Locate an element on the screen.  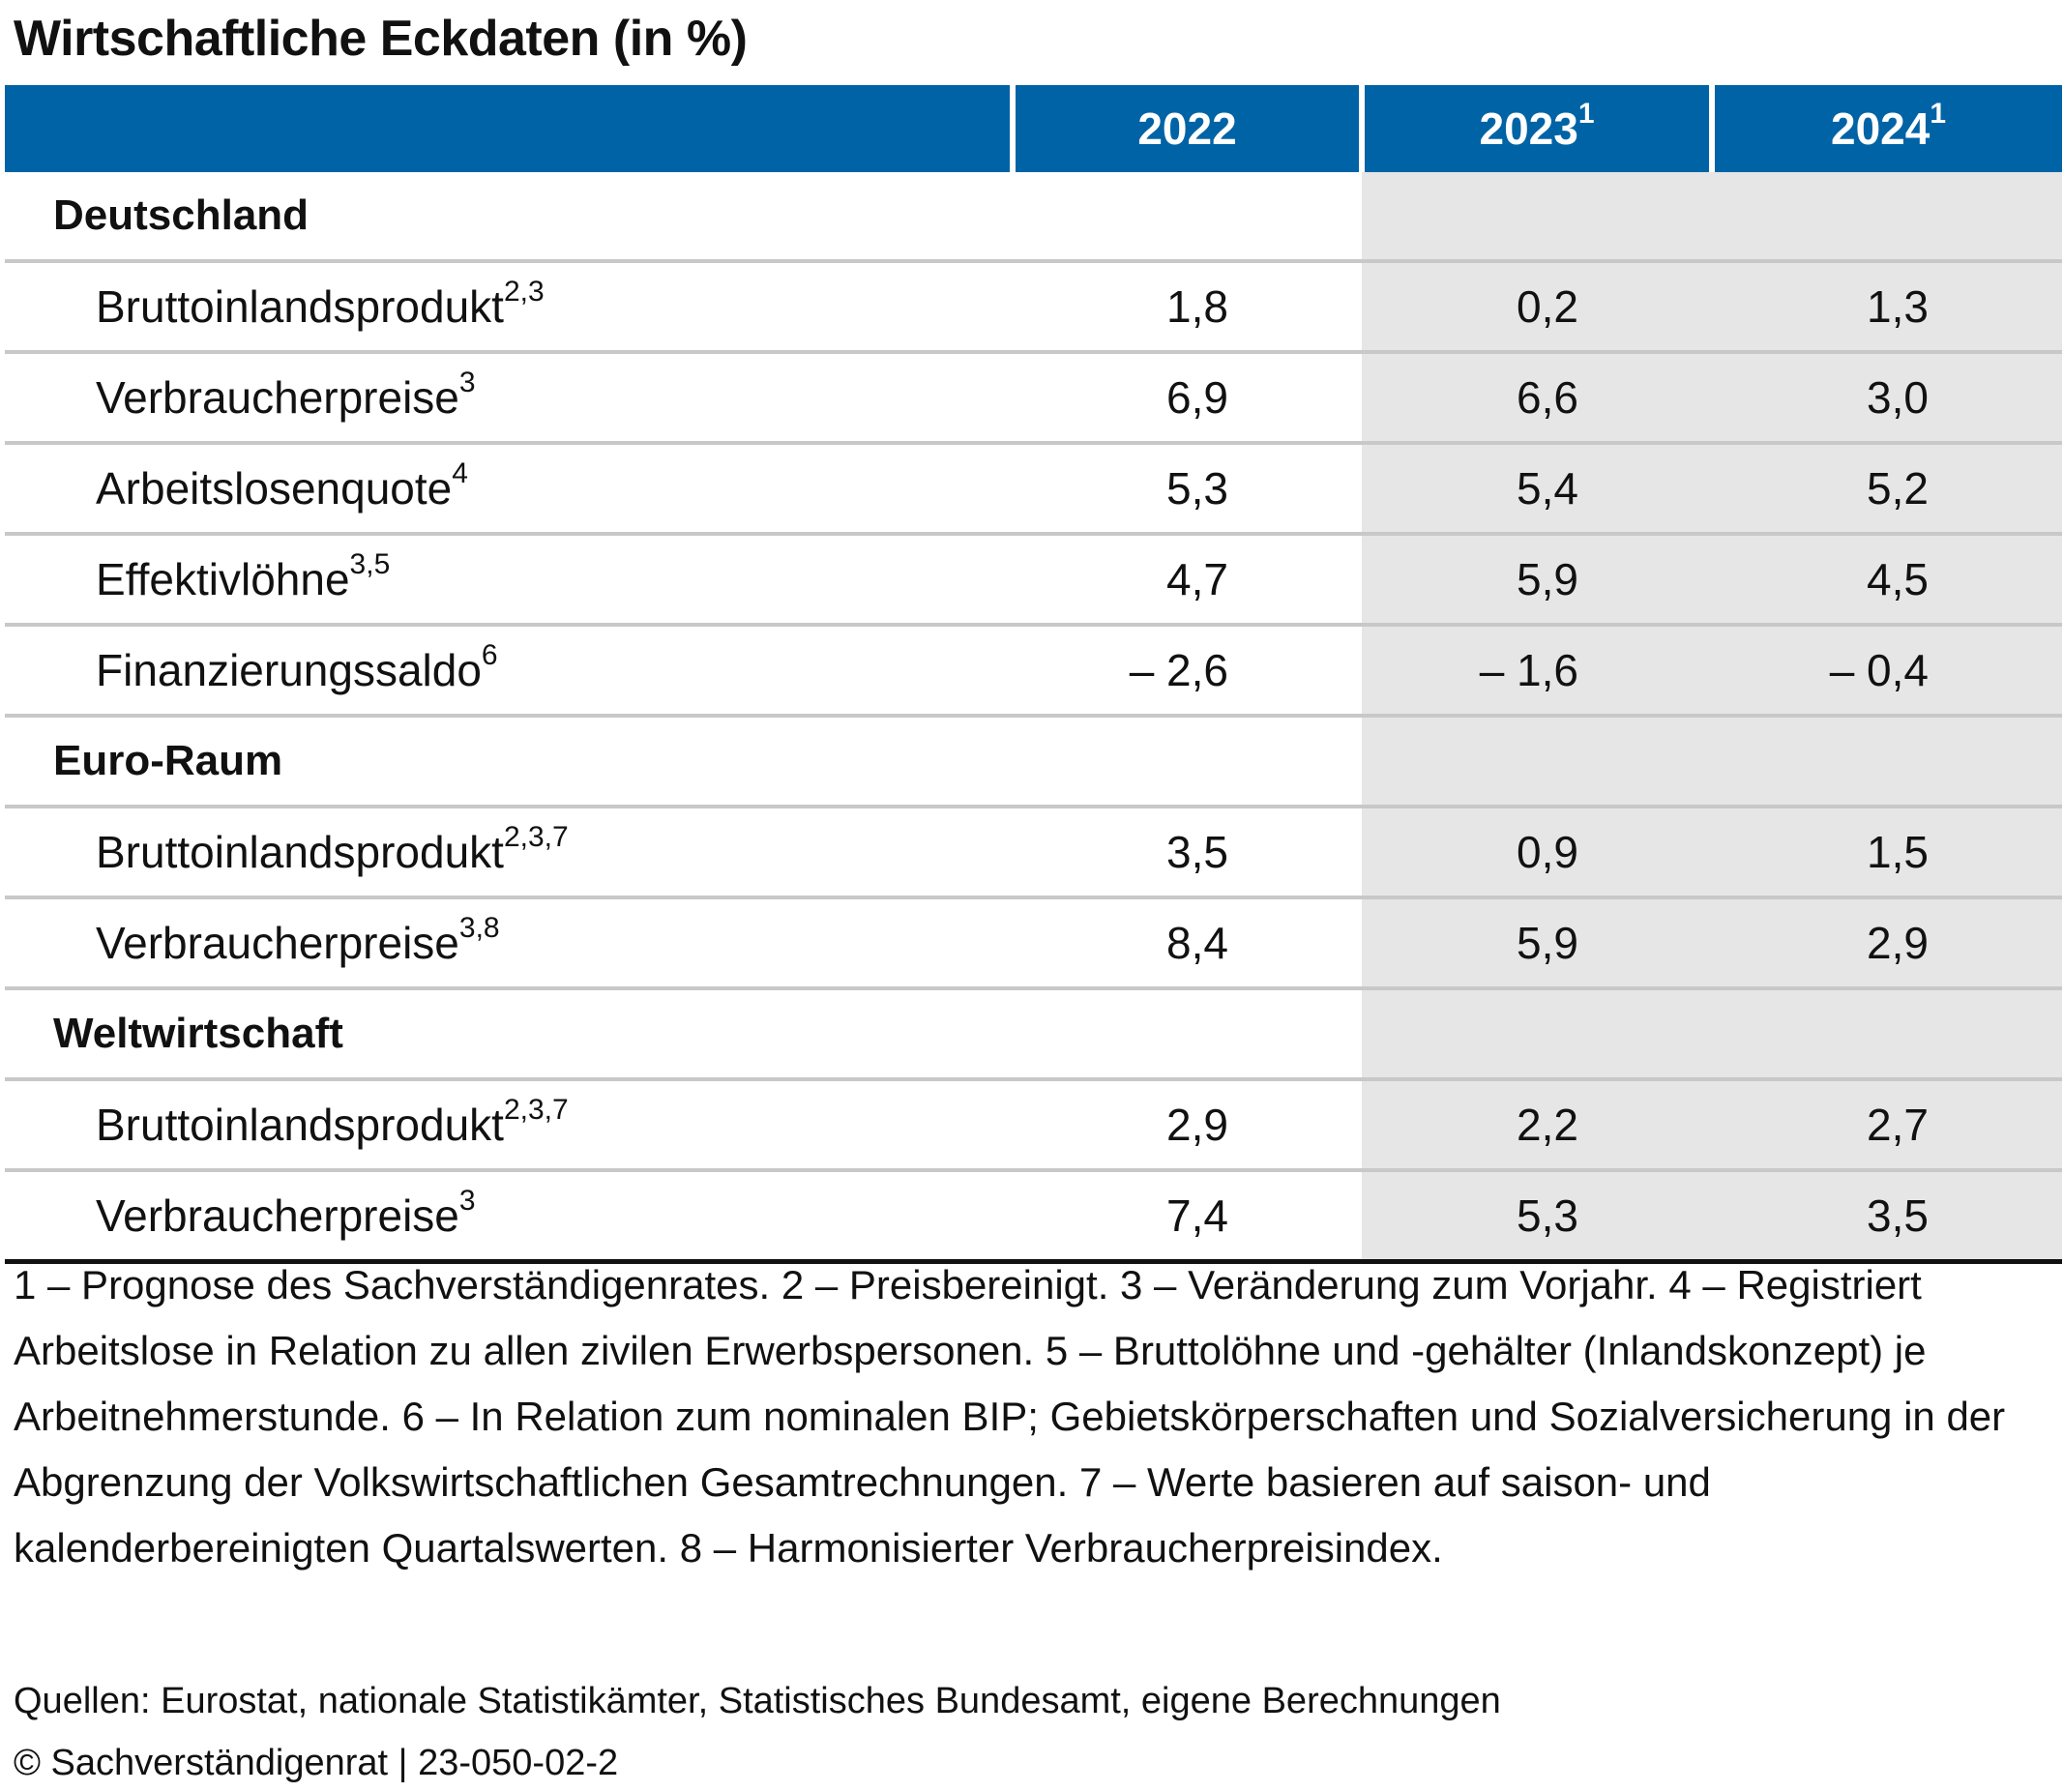
table-row: Verbraucherpreise3 6,9 6,6 3,0 is located at coordinates (1033, 398).